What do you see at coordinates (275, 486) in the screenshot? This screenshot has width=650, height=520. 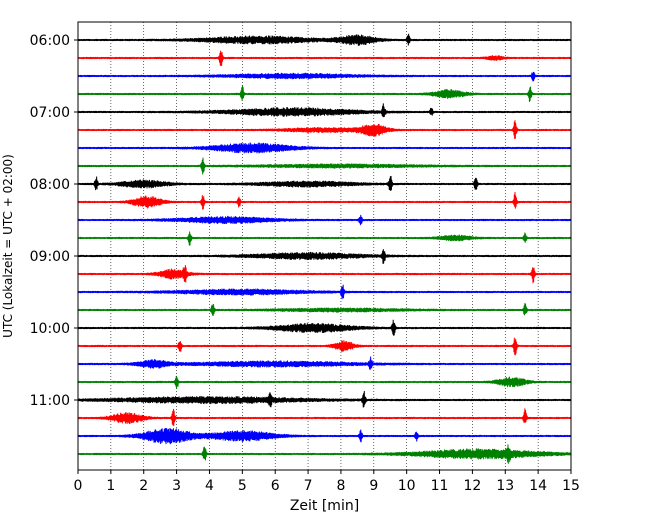 I see `x-tick-label: 6` at bounding box center [275, 486].